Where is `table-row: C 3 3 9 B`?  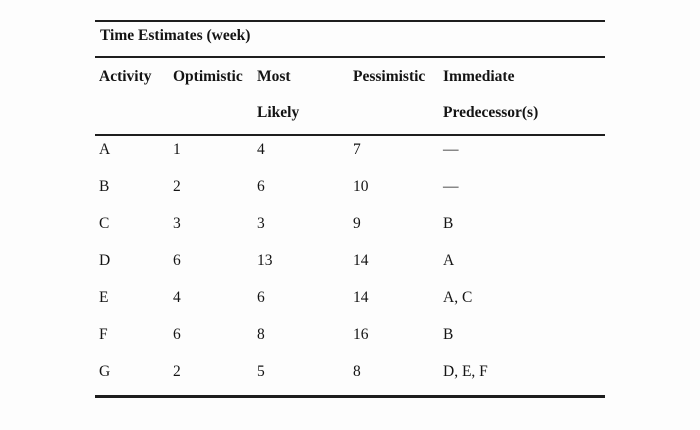 table-row: C 3 3 9 B is located at coordinates (350, 228).